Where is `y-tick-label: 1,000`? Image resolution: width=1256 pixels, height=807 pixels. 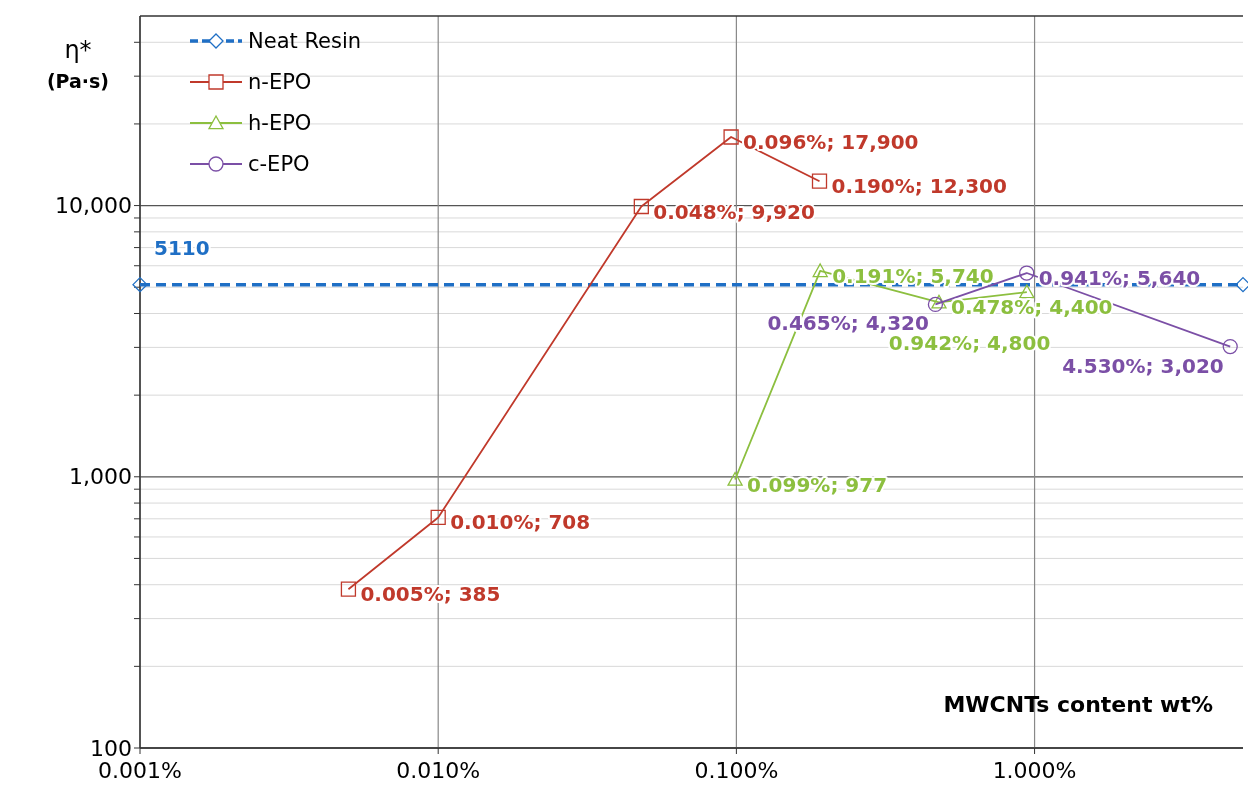
y-tick-label: 1,000 is located at coordinates (100, 477).